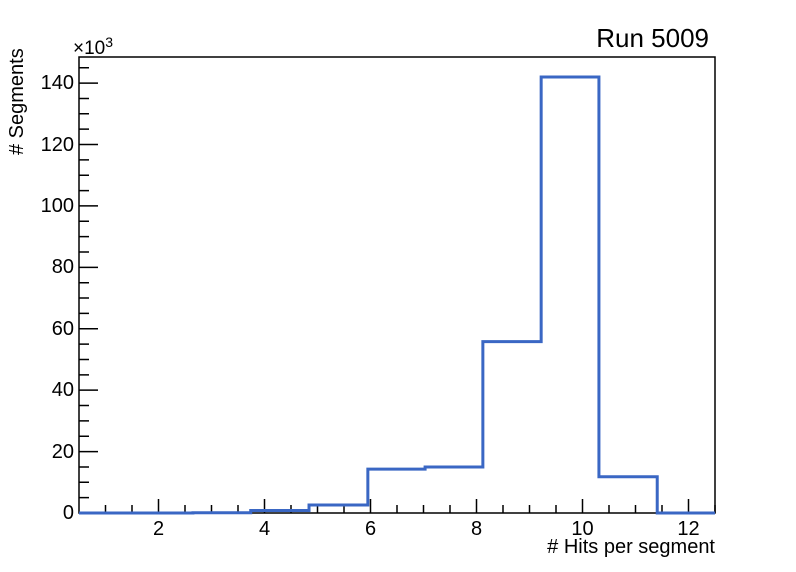  Describe the element at coordinates (476, 529) in the screenshot. I see `x-tick-label: 8` at that location.